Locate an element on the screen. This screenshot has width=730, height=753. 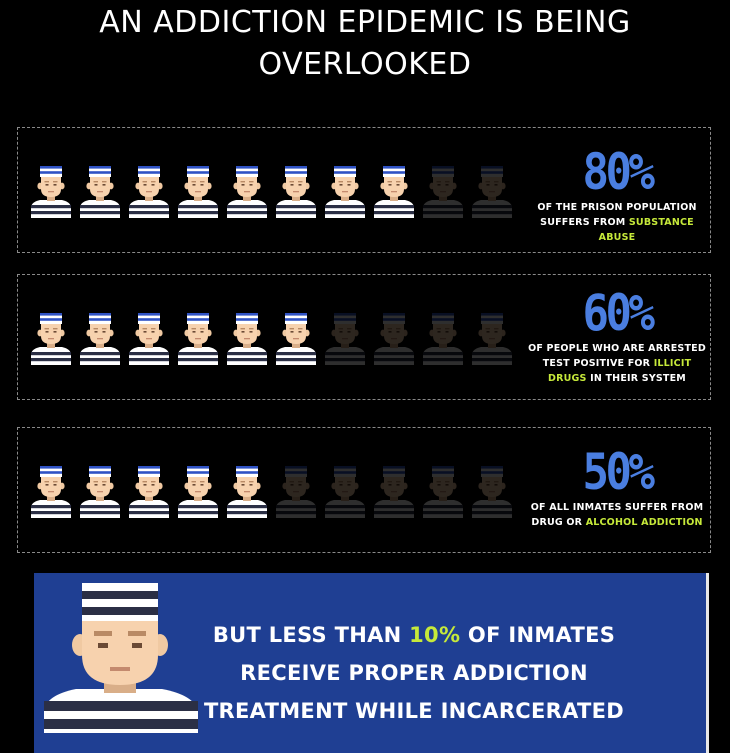
banner-highlight: 10% is located at coordinates (435, 635).